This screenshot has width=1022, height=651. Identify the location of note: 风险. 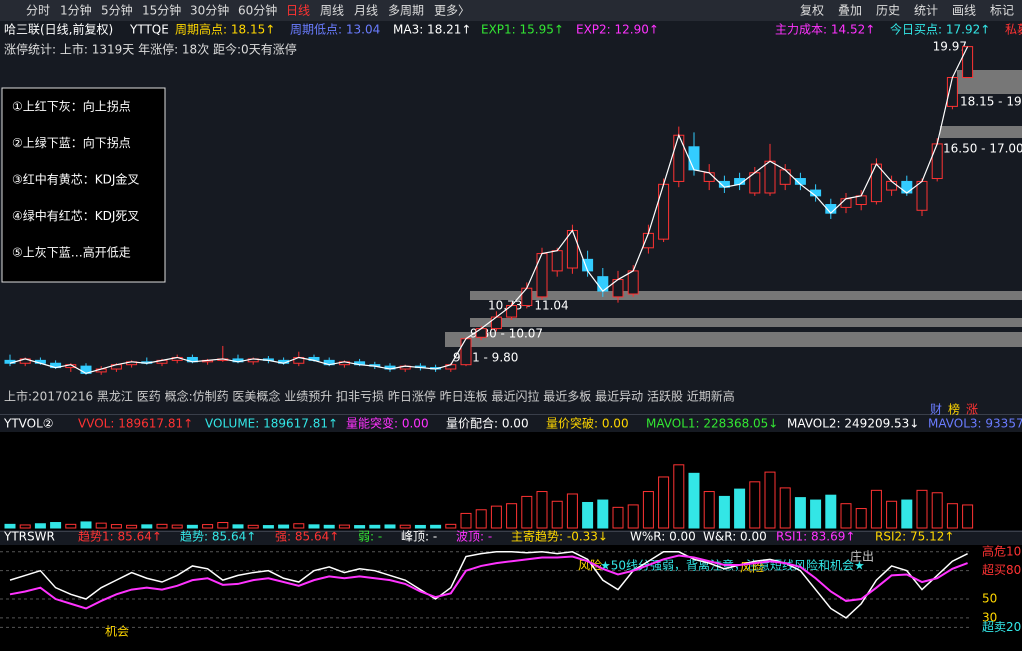
(590, 565).